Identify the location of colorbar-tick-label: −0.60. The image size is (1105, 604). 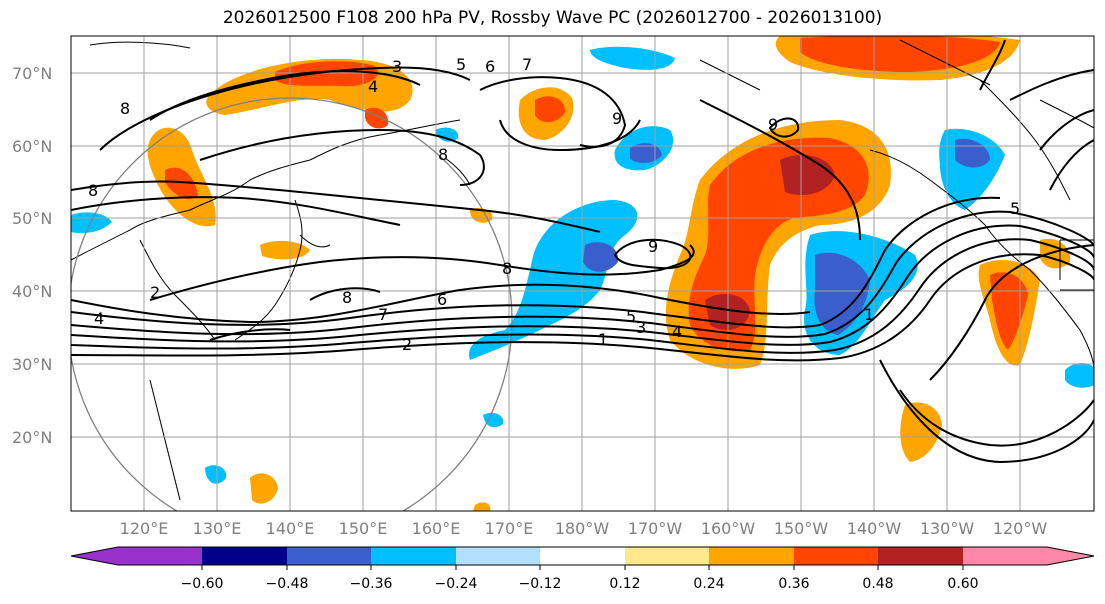
(202, 584).